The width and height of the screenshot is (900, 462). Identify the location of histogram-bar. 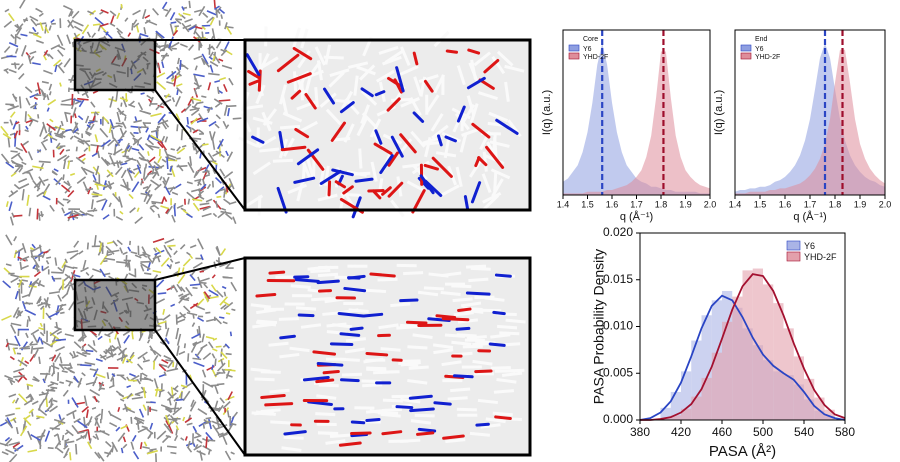
(706, 367).